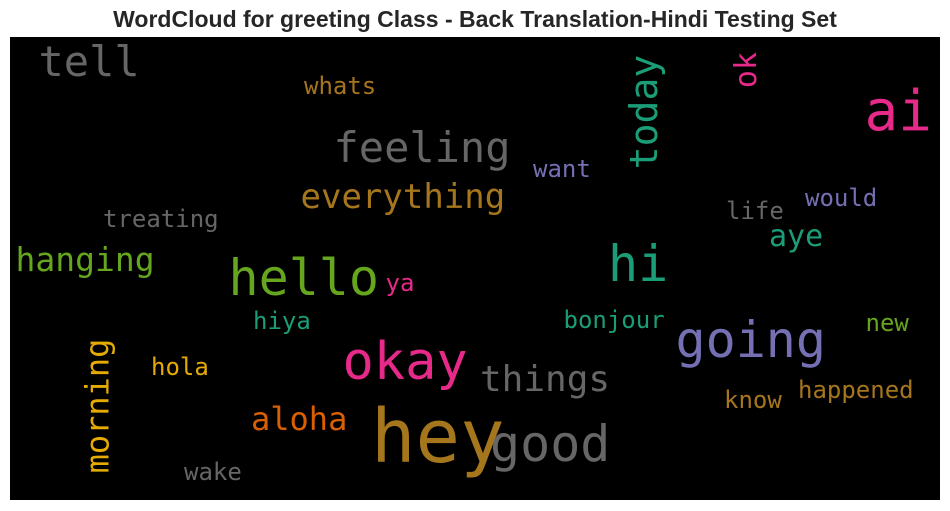  I want to click on word-tell: tell, so click(89, 61).